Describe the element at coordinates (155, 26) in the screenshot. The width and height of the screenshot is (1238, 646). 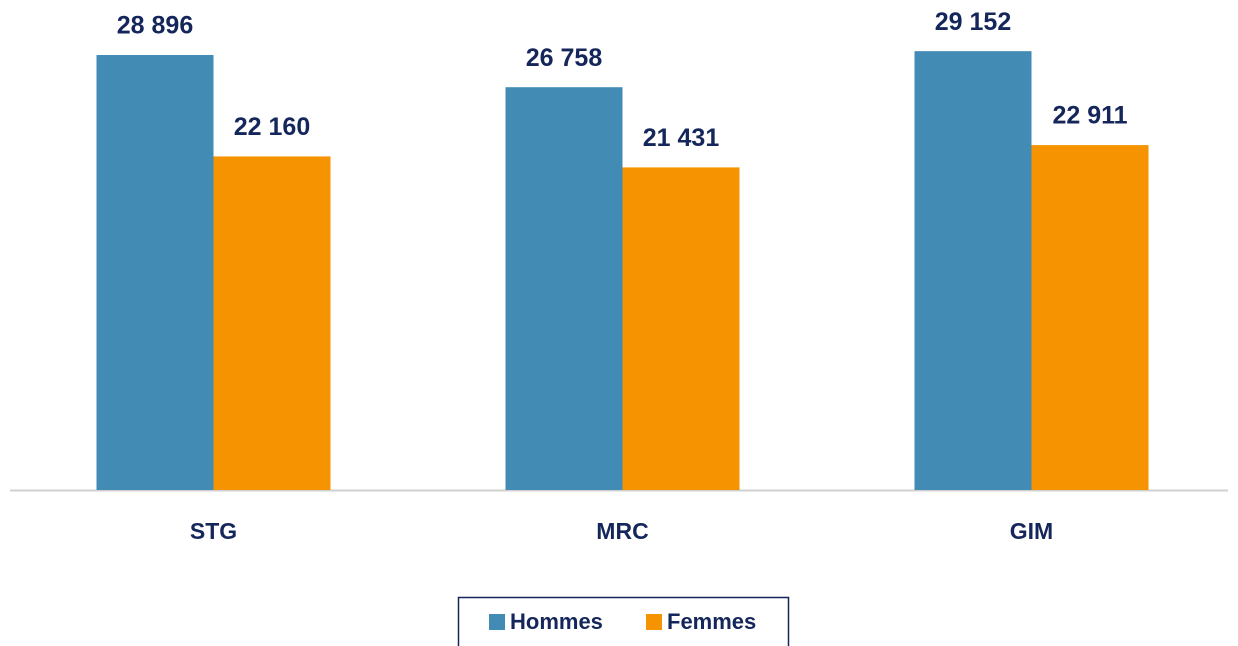
I see `data-label: 28 896` at that location.